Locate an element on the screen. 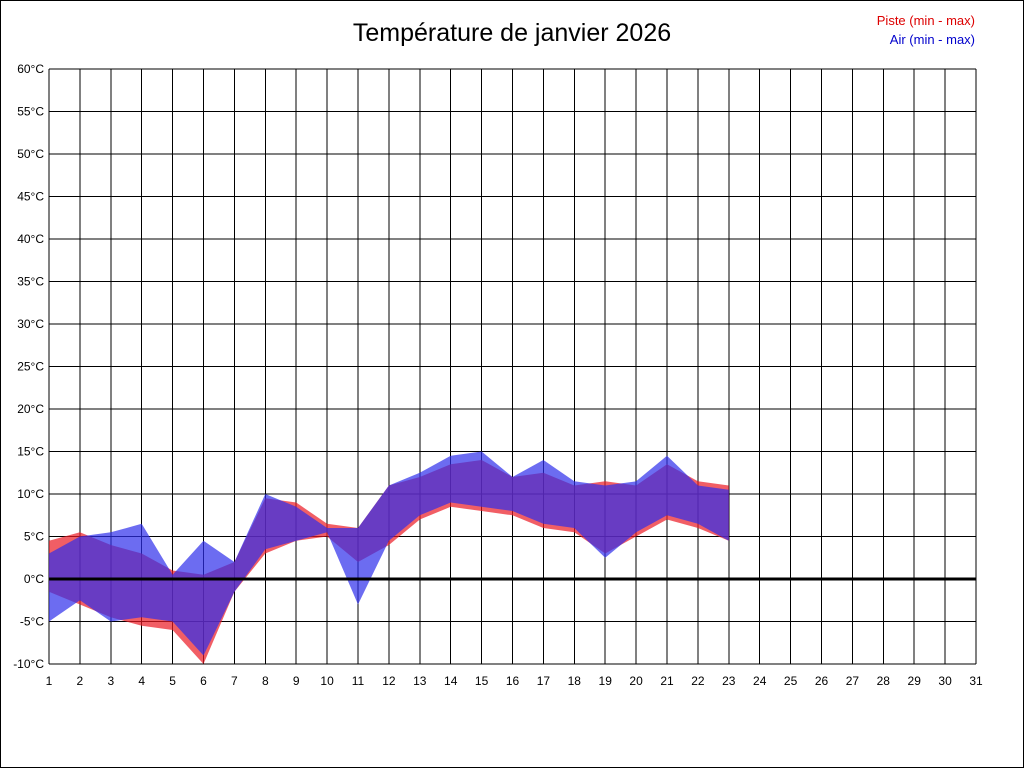 This screenshot has width=1024, height=769. svg-text: 11 is located at coordinates (358, 681).